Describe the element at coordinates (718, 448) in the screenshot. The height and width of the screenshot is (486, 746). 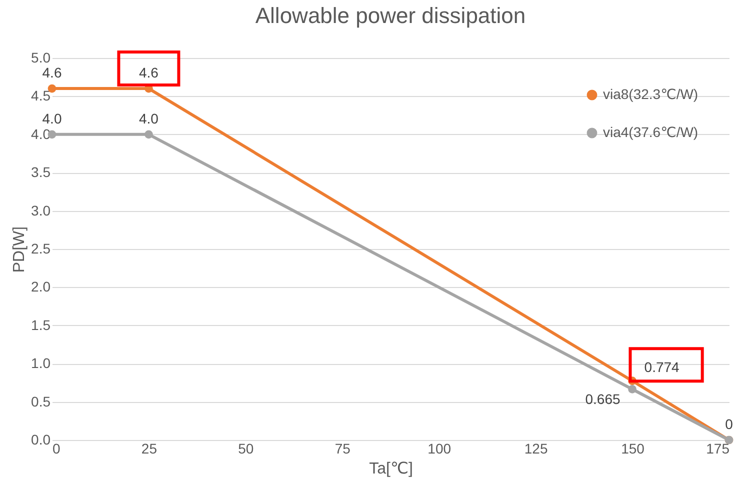
I see `x-tick-label: 175` at that location.